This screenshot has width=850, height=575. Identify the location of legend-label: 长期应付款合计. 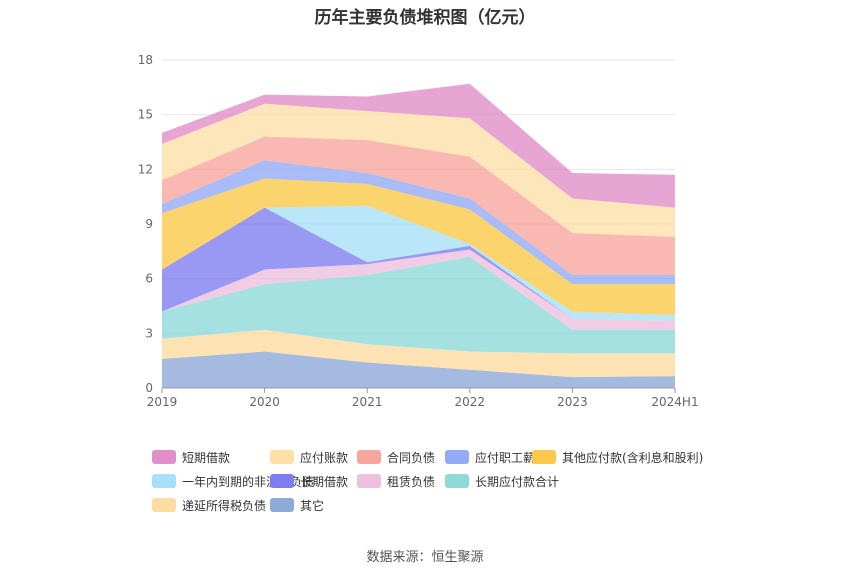
(517, 481).